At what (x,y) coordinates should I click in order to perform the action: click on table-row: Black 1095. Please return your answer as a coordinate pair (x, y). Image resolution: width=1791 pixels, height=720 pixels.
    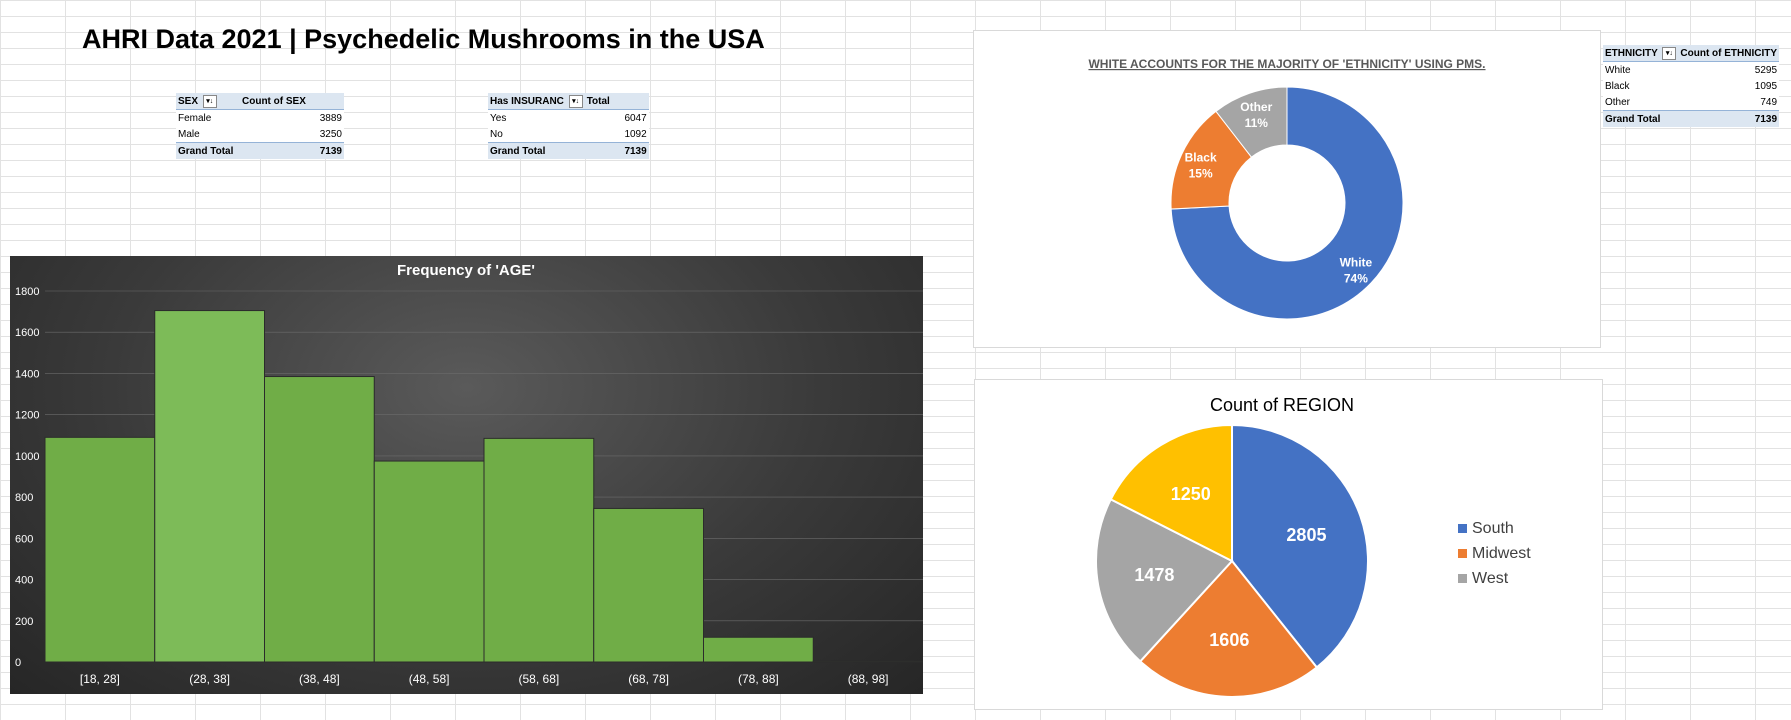
    Looking at the image, I should click on (1691, 86).